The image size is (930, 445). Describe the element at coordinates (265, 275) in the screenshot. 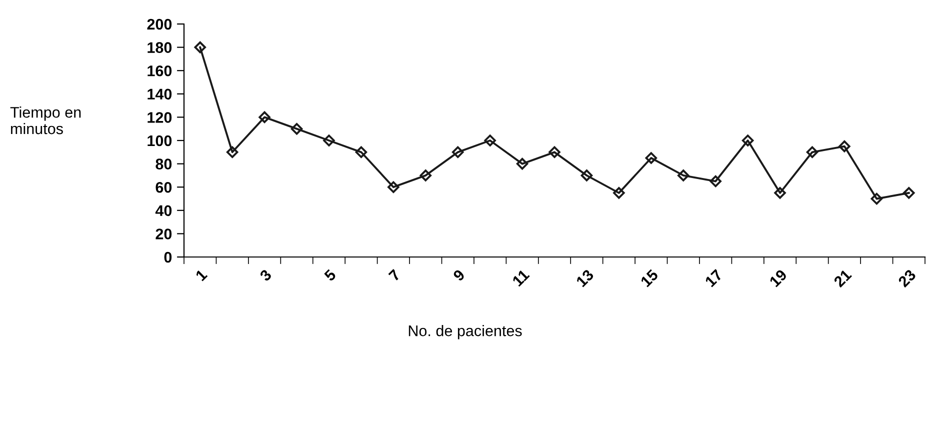

I see `x-tick-label: 3` at that location.